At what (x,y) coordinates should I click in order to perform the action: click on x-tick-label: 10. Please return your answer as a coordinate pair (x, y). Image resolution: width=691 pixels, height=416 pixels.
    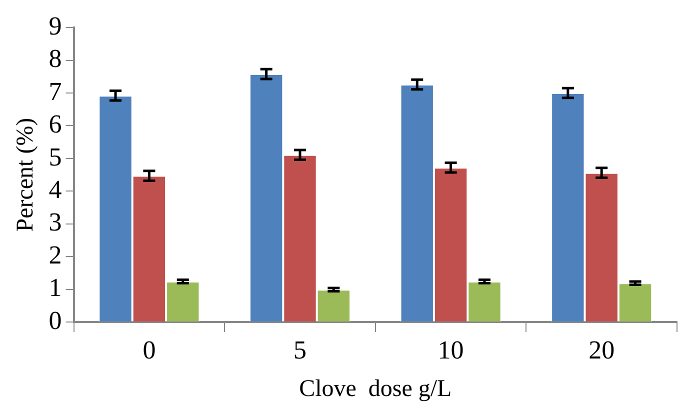
    Looking at the image, I should click on (451, 349).